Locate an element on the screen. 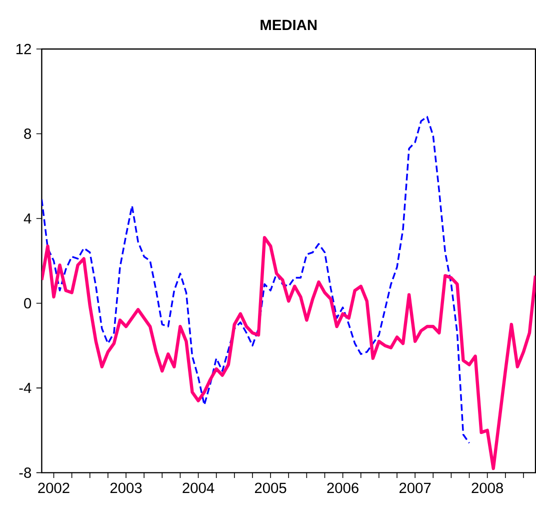 The width and height of the screenshot is (536, 508). y-tick-label: -8 is located at coordinates (25, 473).